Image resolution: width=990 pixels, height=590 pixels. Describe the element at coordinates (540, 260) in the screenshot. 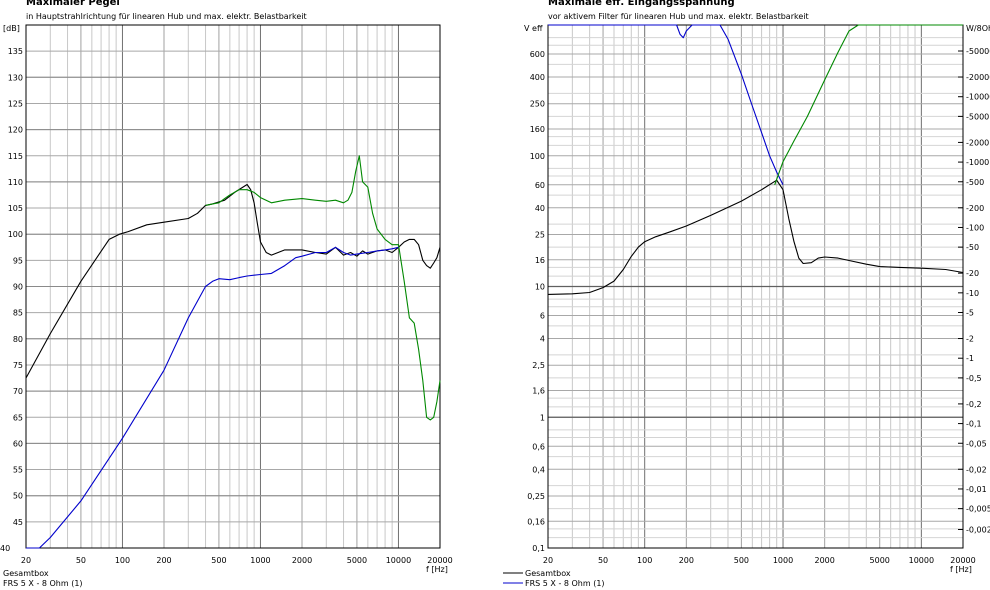

I see `y-tick-label: 16` at that location.